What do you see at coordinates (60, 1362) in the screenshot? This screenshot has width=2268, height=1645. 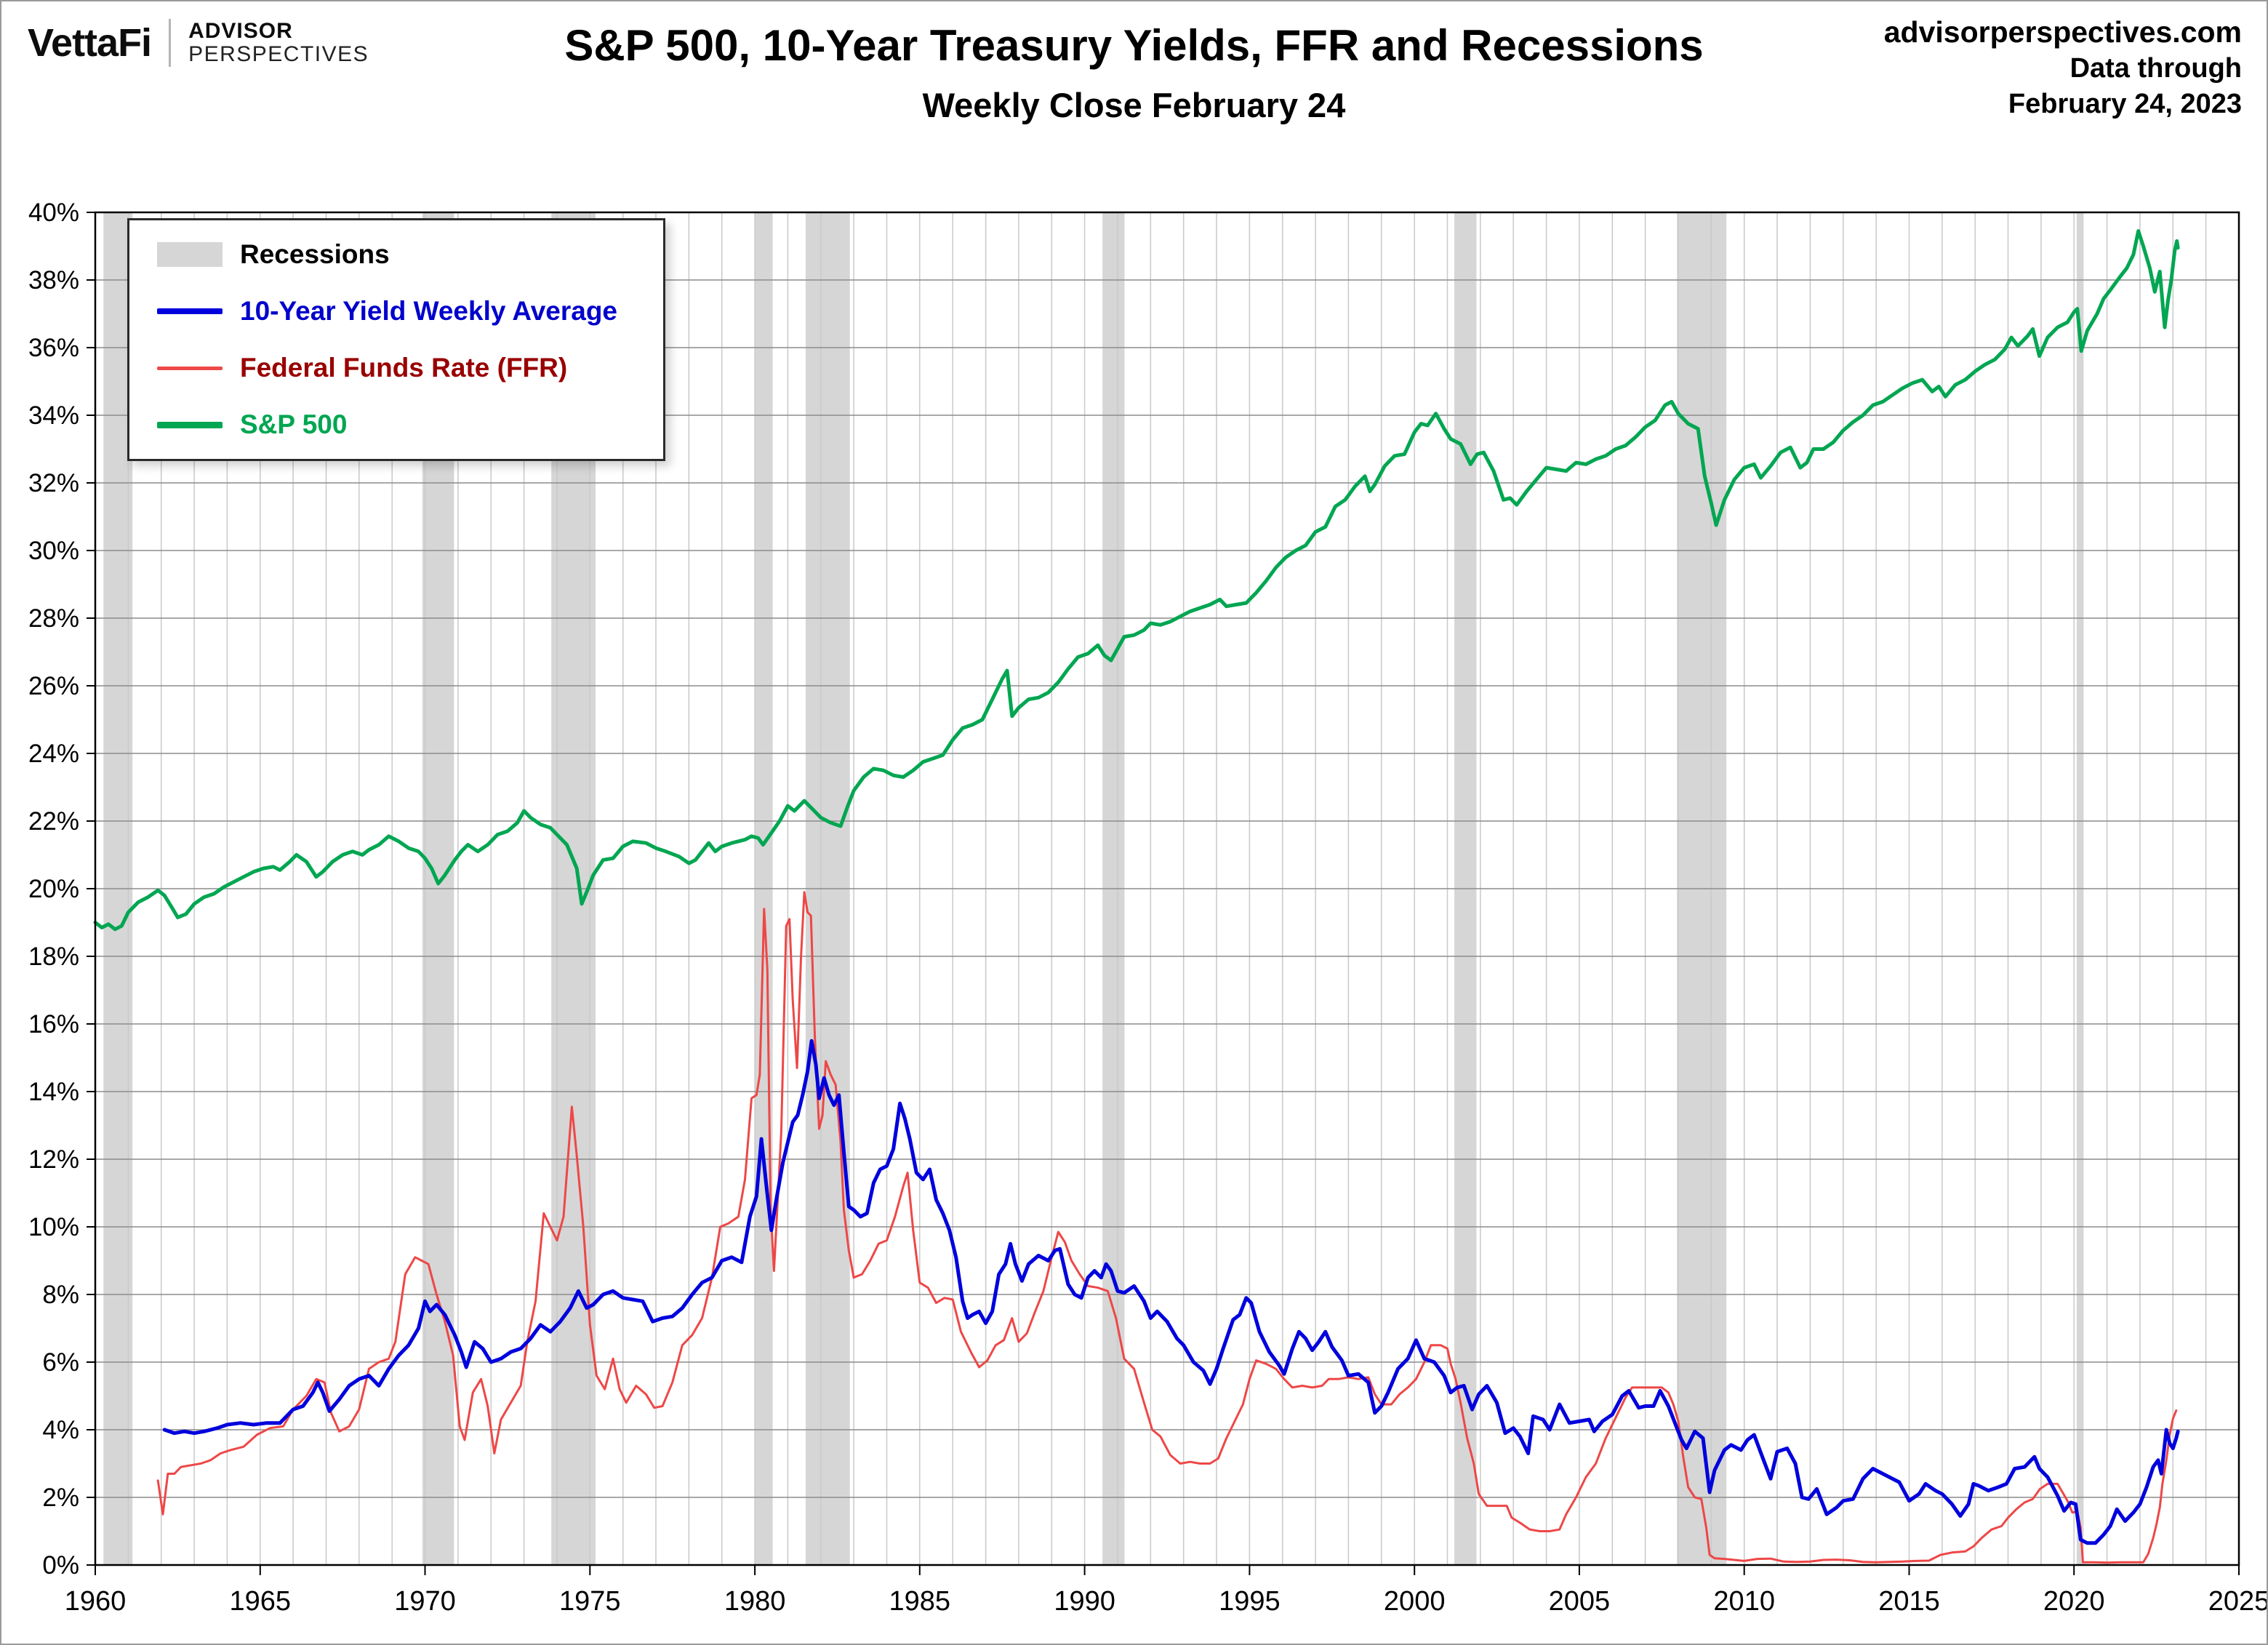 I see `y-axis-tick-label: 6%` at bounding box center [60, 1362].